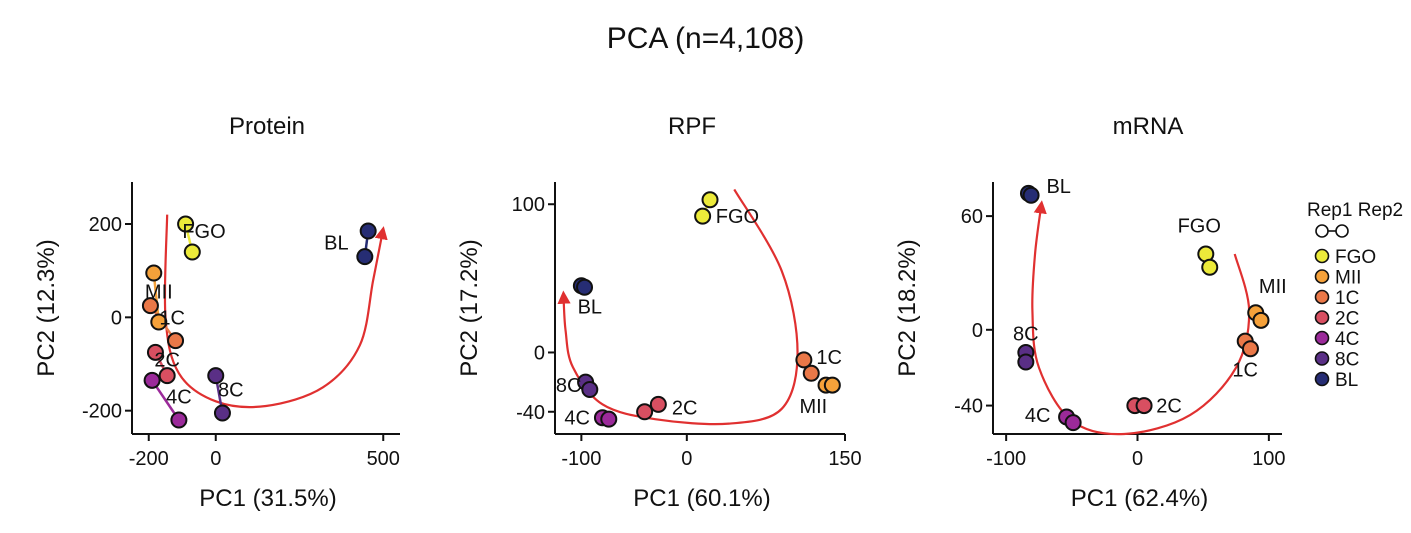  What do you see at coordinates (1346, 380) in the screenshot?
I see `legend-label-bl: BL` at bounding box center [1346, 380].